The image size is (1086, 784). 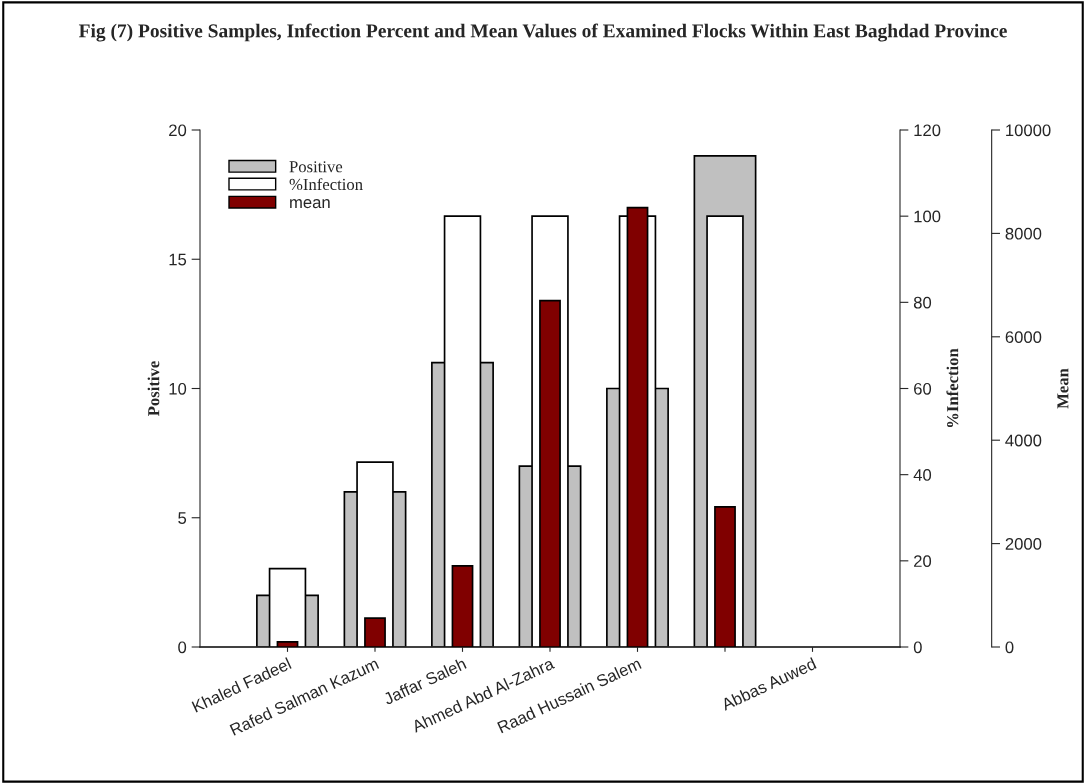 I want to click on y2-tick-label: 0, so click(x=917, y=647).